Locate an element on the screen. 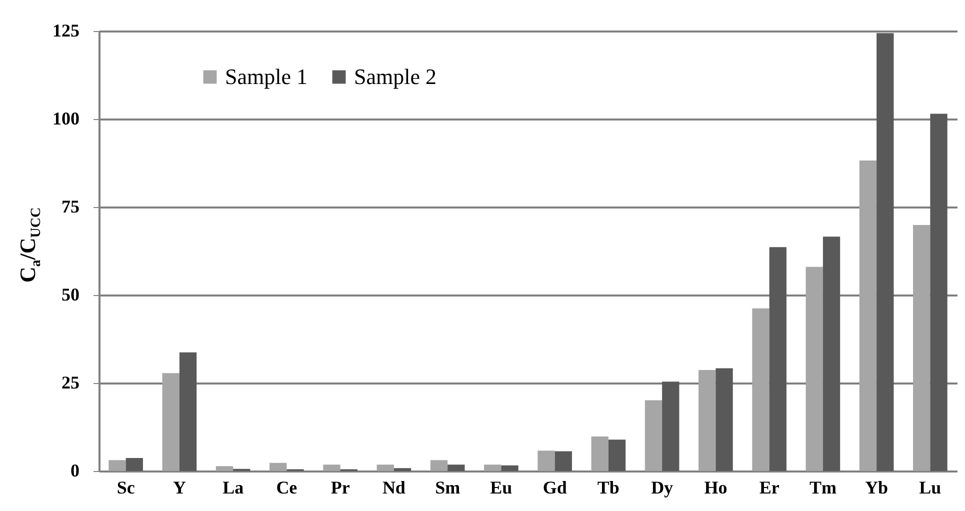 The image size is (965, 511). x-tick-label: Dy is located at coordinates (662, 488).